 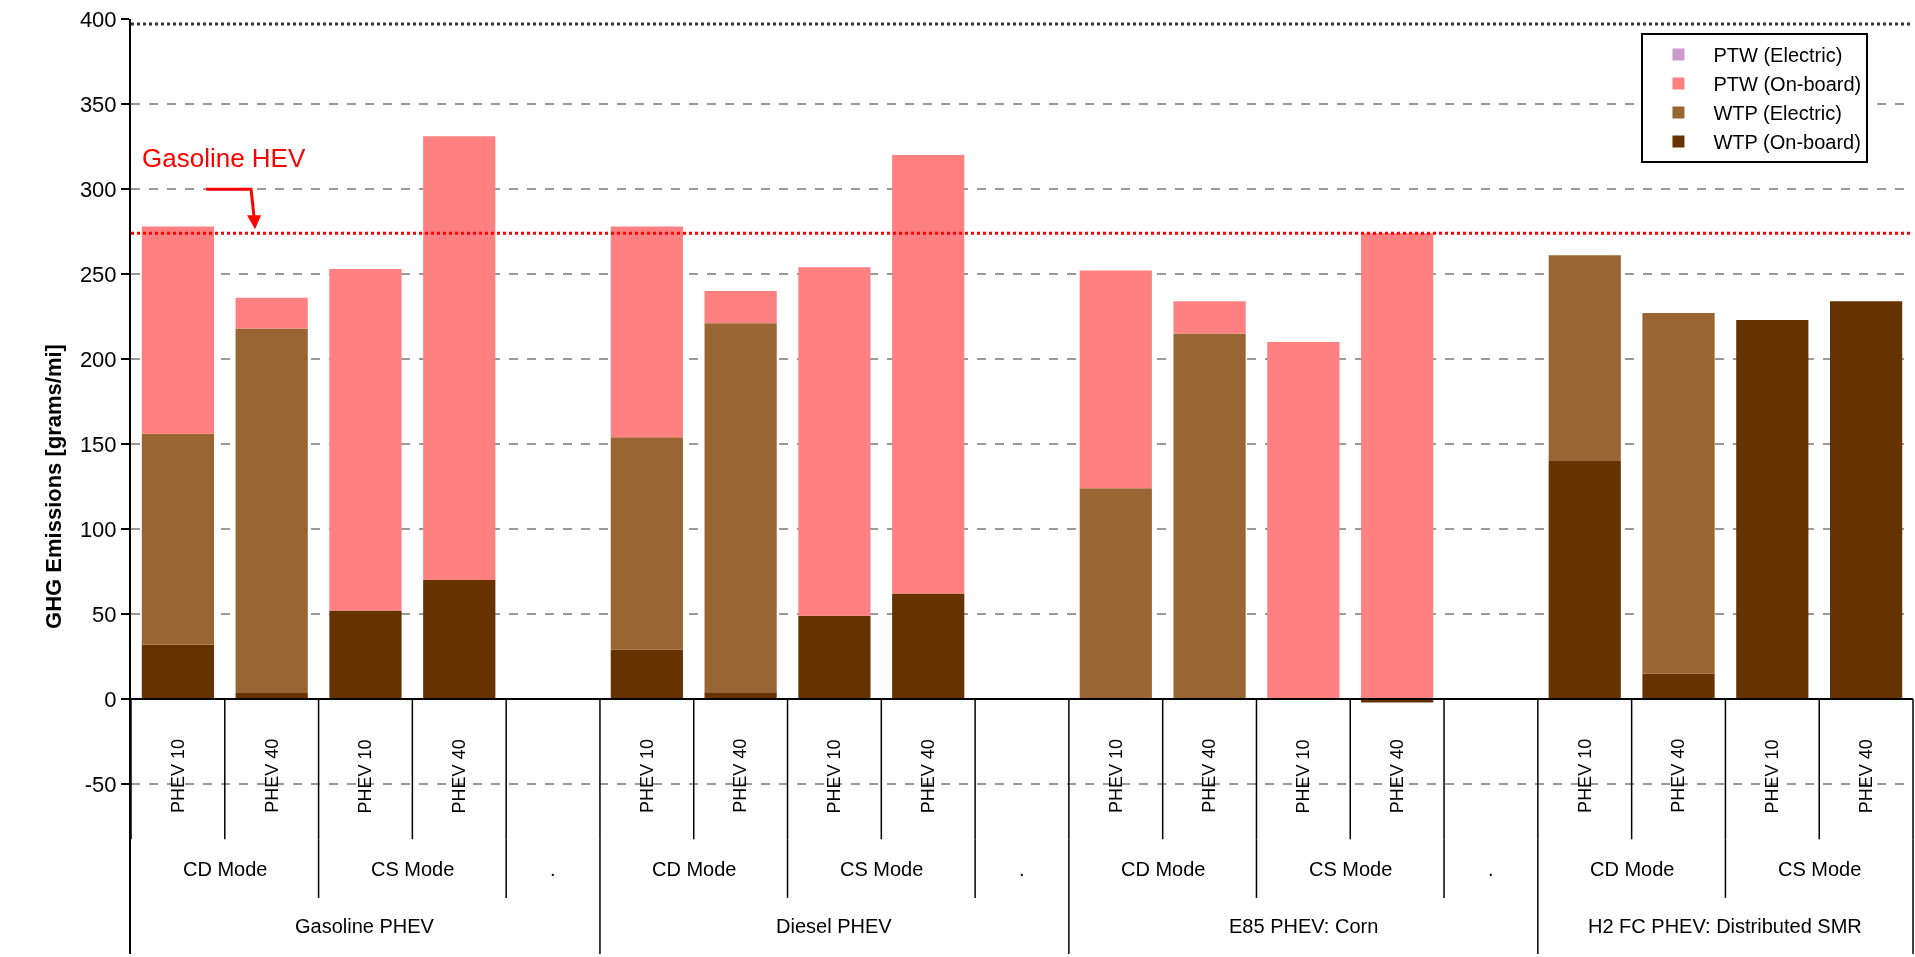 I want to click on y-tick-label: 400, so click(x=98, y=19).